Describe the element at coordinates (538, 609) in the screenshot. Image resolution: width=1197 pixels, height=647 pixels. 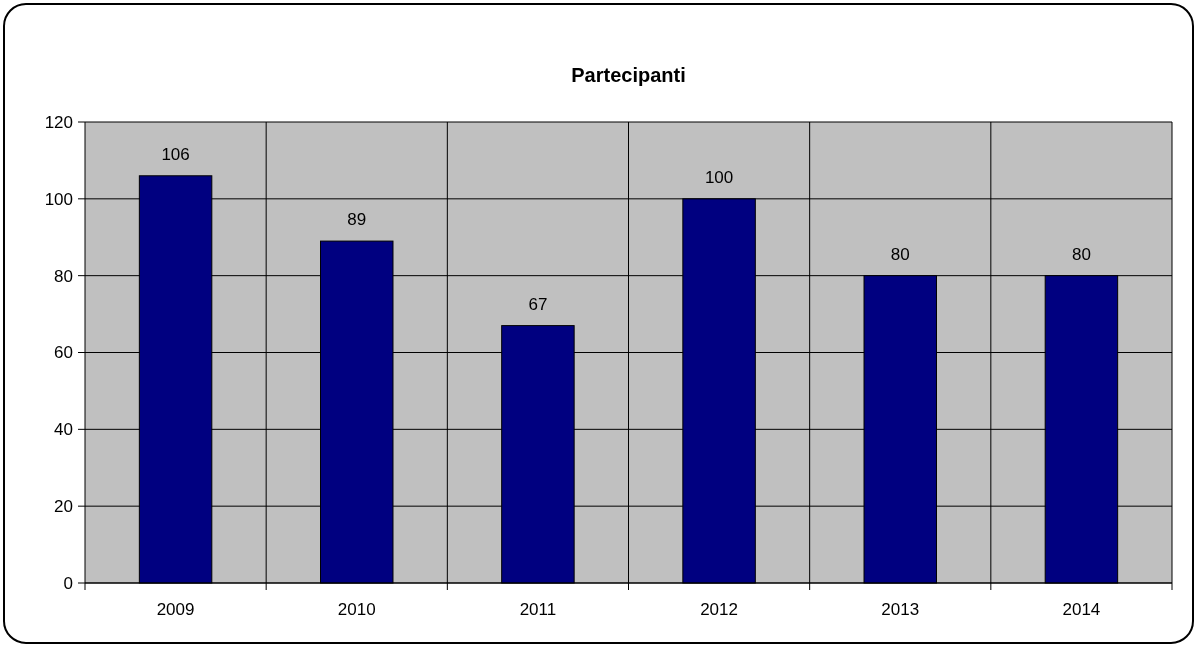
I see `x-tick-label: 2011` at that location.